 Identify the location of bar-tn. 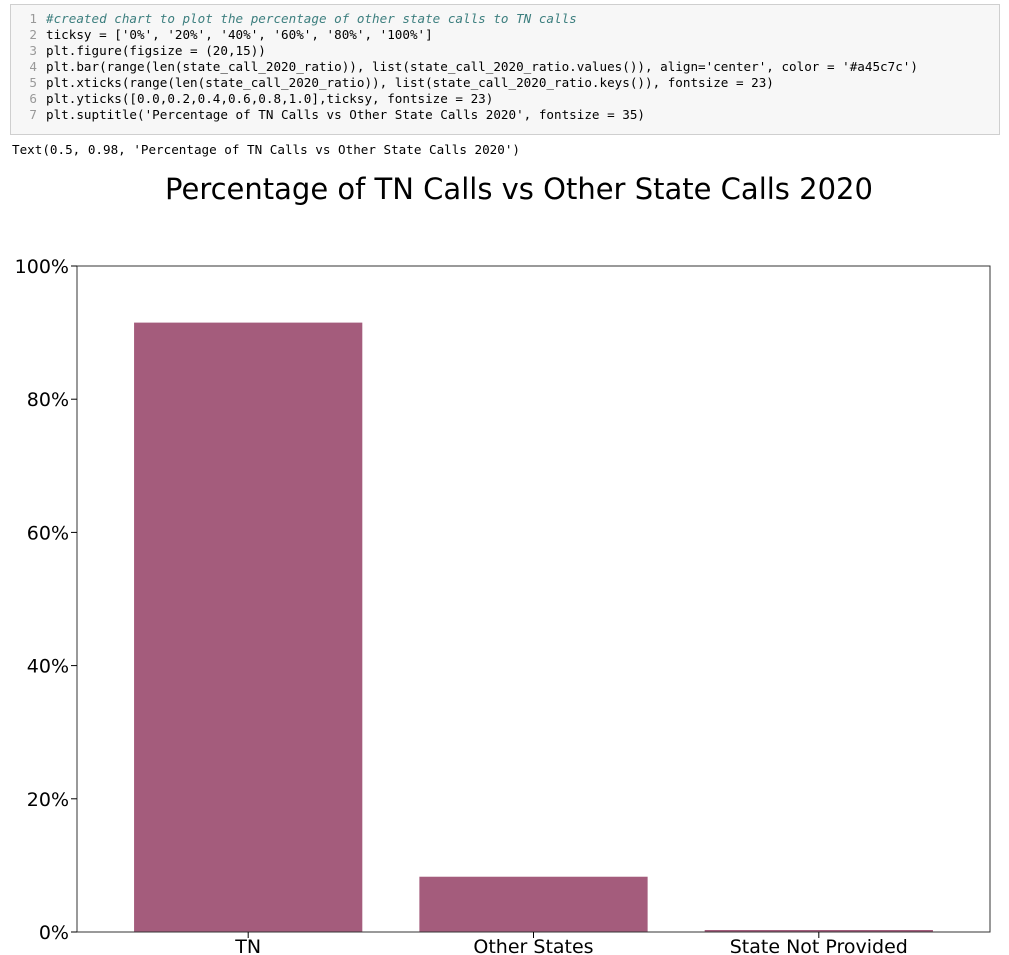
(248, 627).